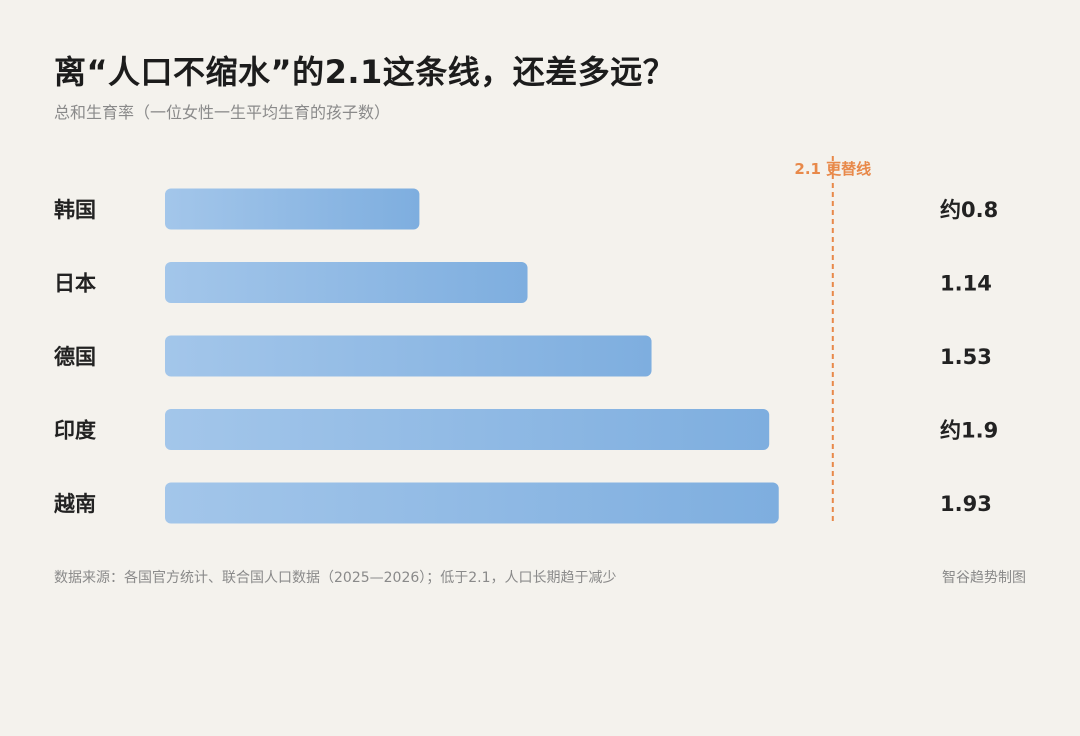 The image size is (1080, 736). Describe the element at coordinates (75, 431) in the screenshot. I see `category-label: 印度` at that location.